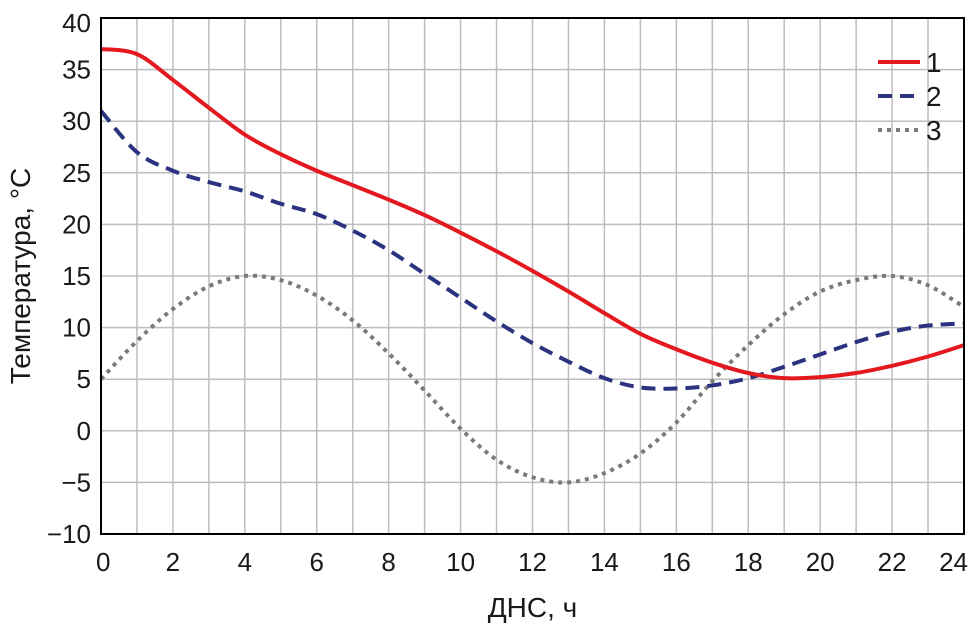  Describe the element at coordinates (76, 23) in the screenshot. I see `y-tick-label: 40` at that location.